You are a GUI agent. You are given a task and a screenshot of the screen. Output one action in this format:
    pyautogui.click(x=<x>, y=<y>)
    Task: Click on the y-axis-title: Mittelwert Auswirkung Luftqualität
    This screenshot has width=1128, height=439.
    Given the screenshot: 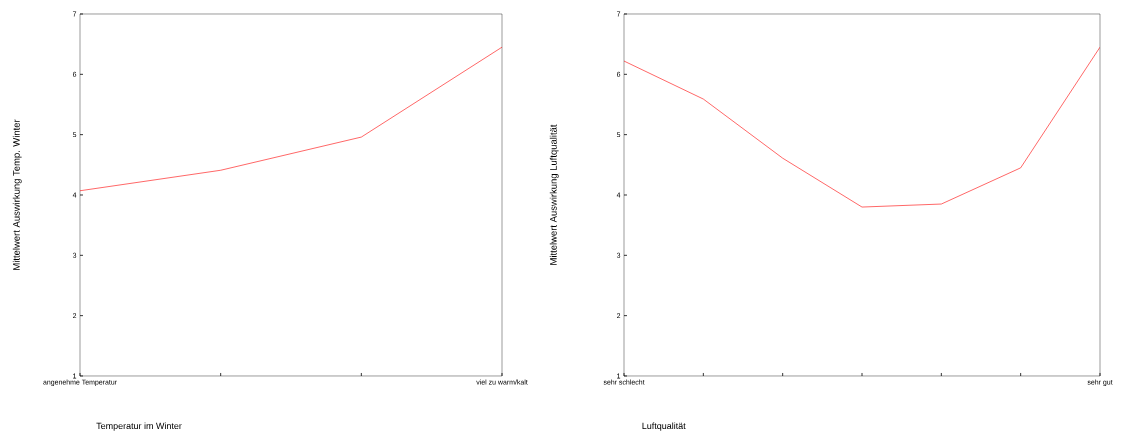 What is the action you would take?
    pyautogui.click(x=554, y=194)
    